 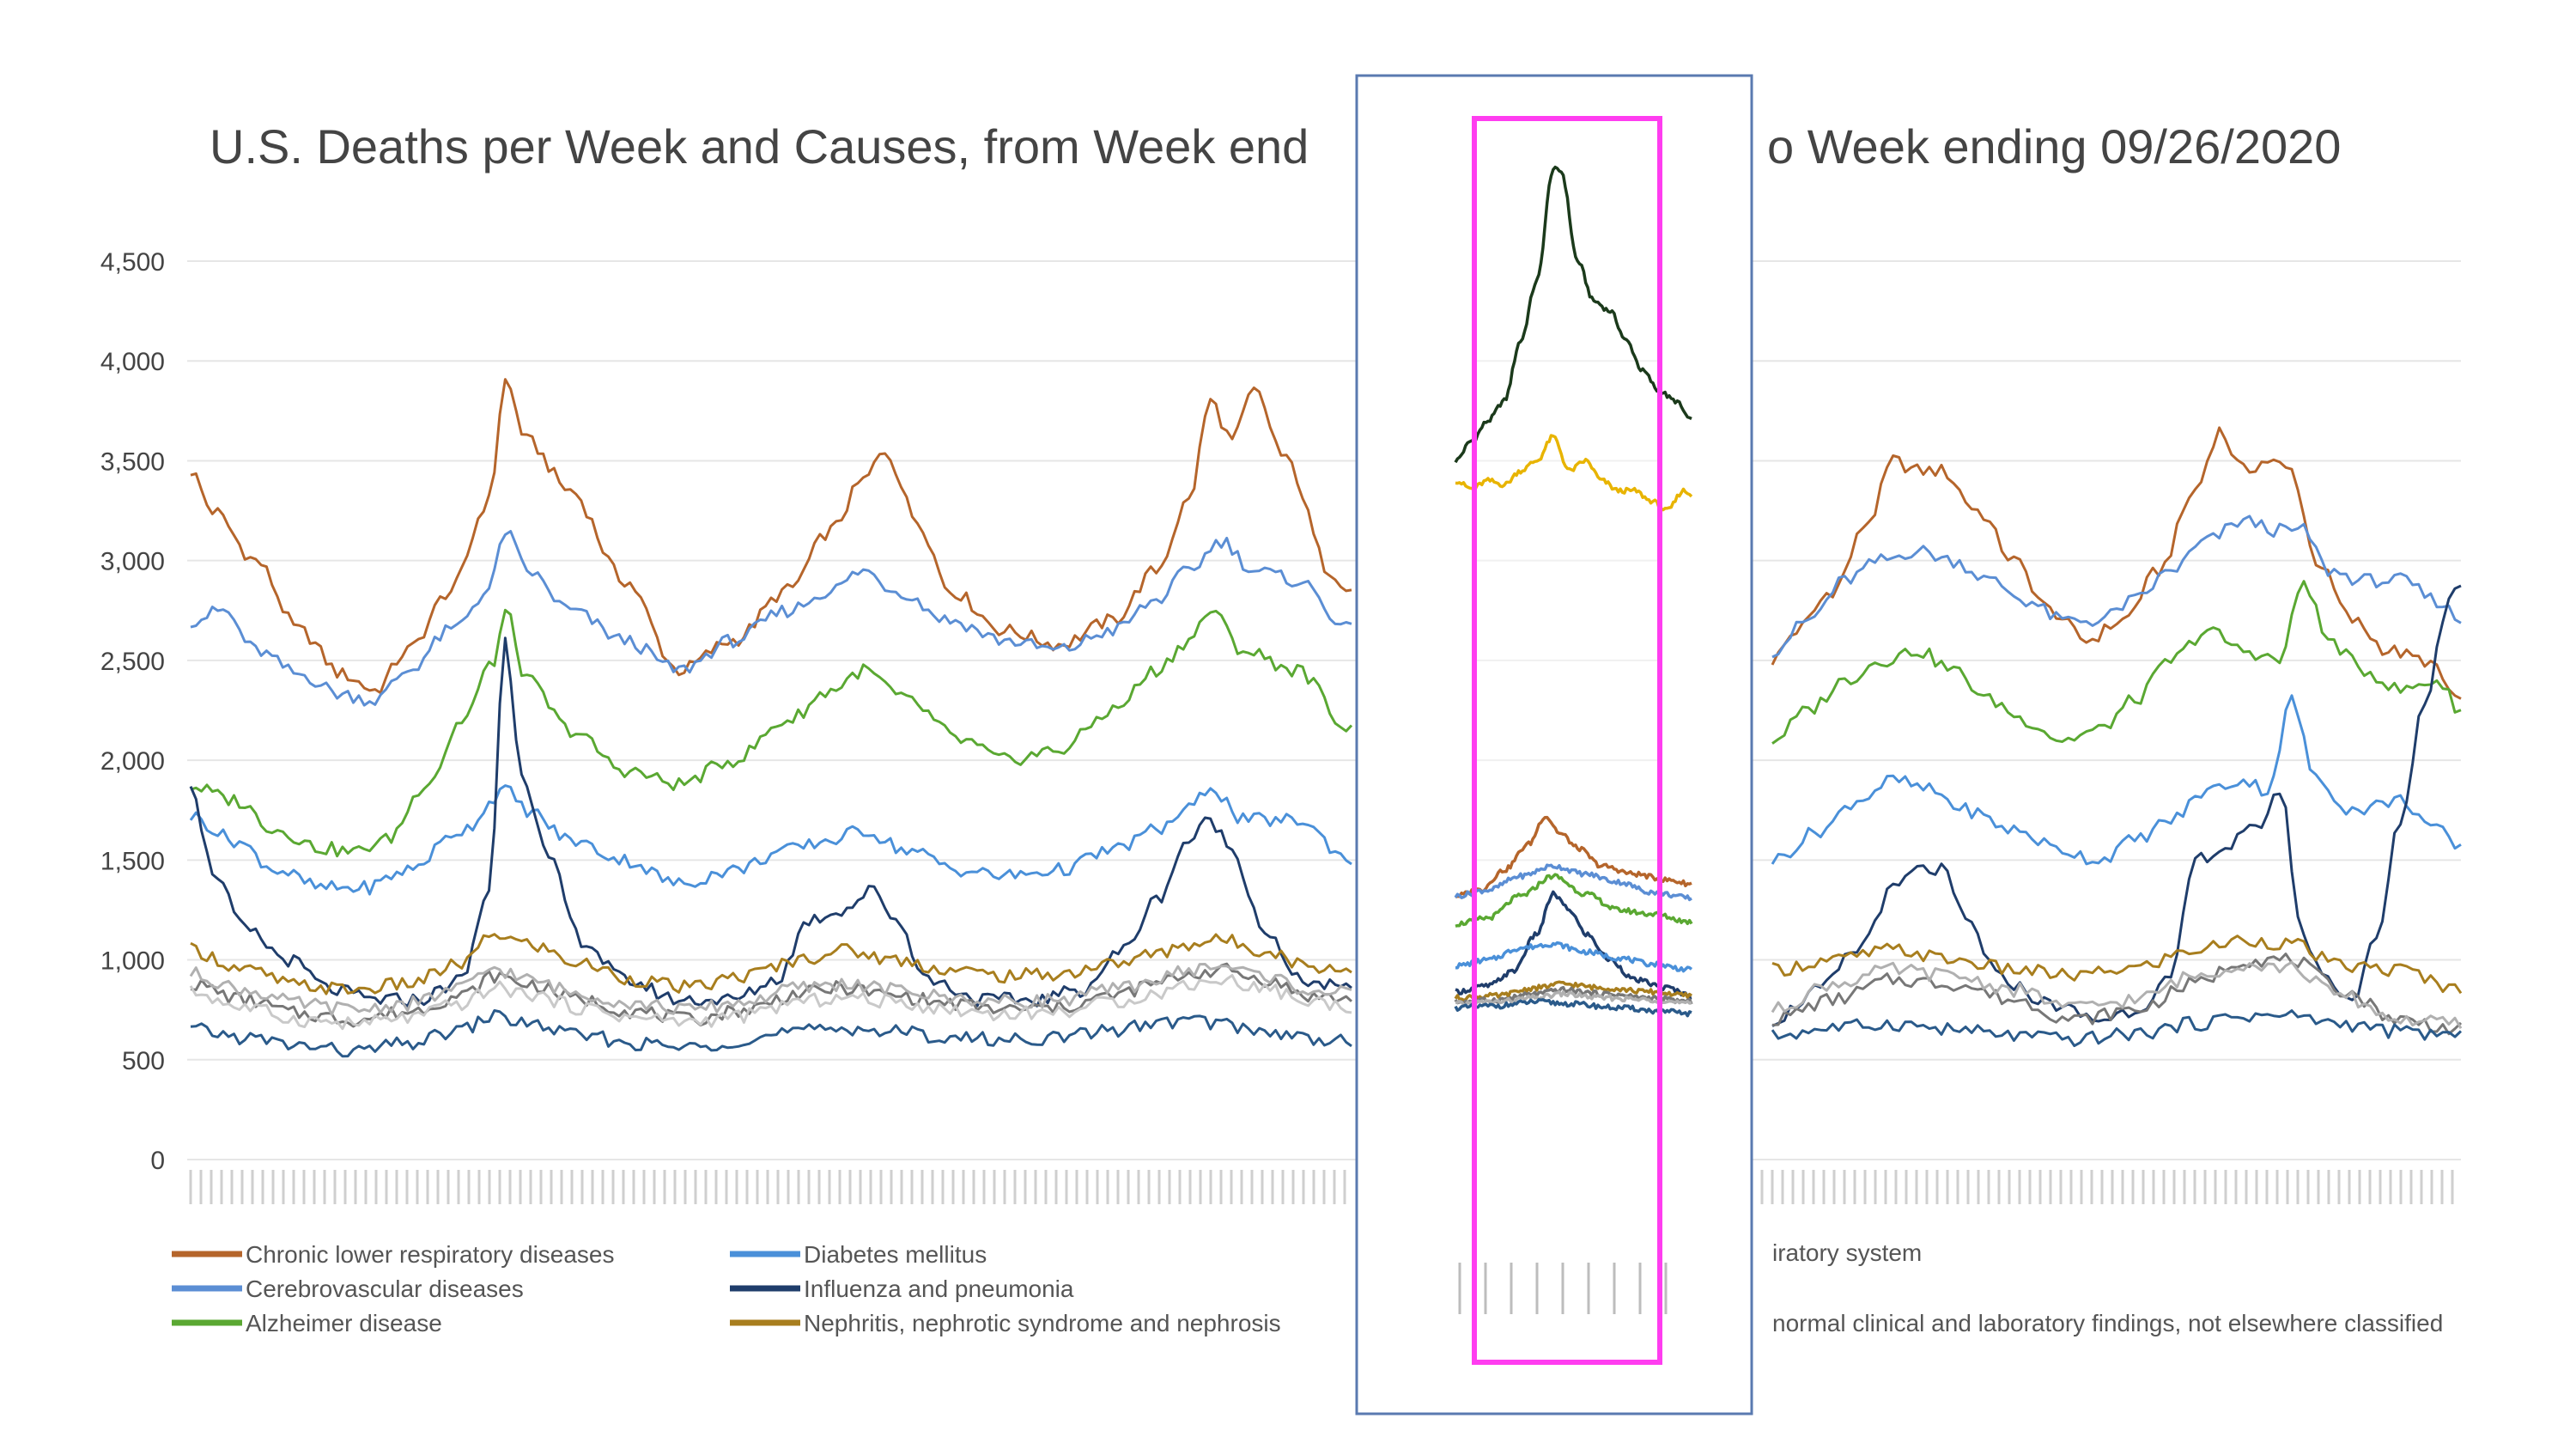 I want to click on x-axis-ticks, so click(x=1321, y=1187).